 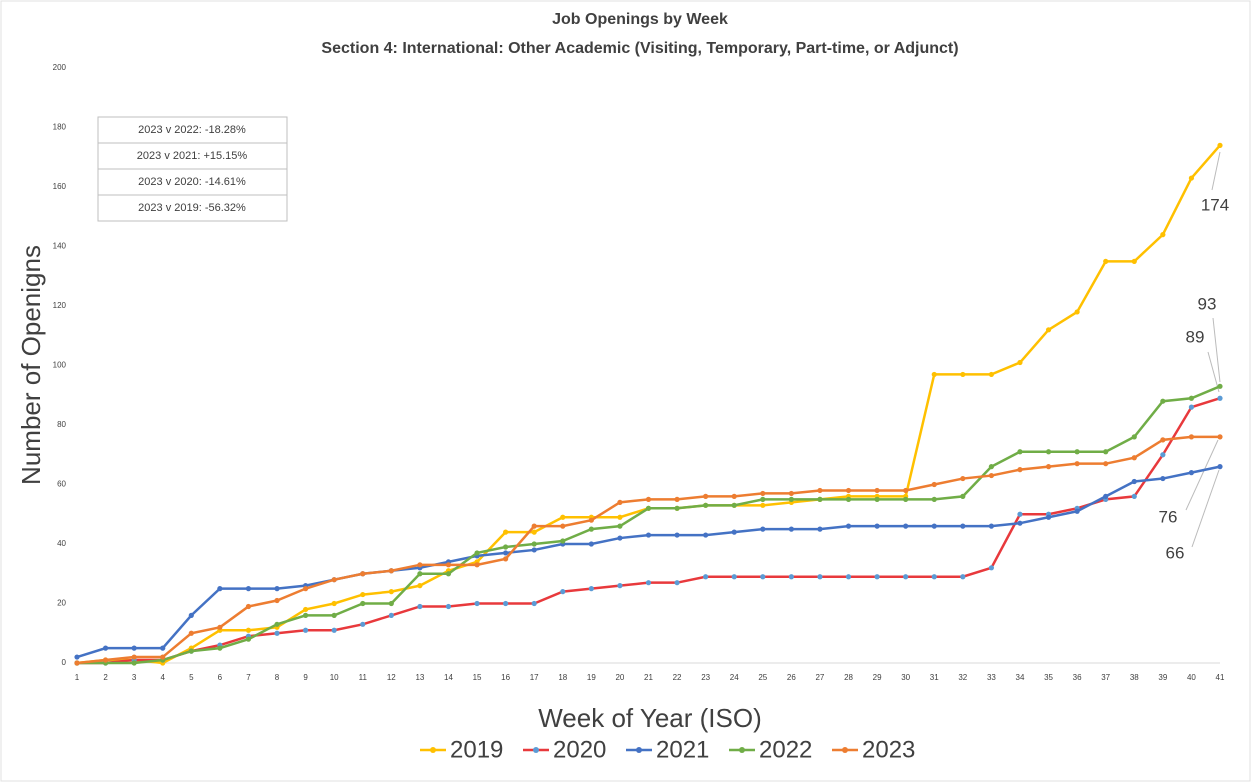 I want to click on comparison-text: 2023 v 2022: -18.28%, so click(x=192, y=130).